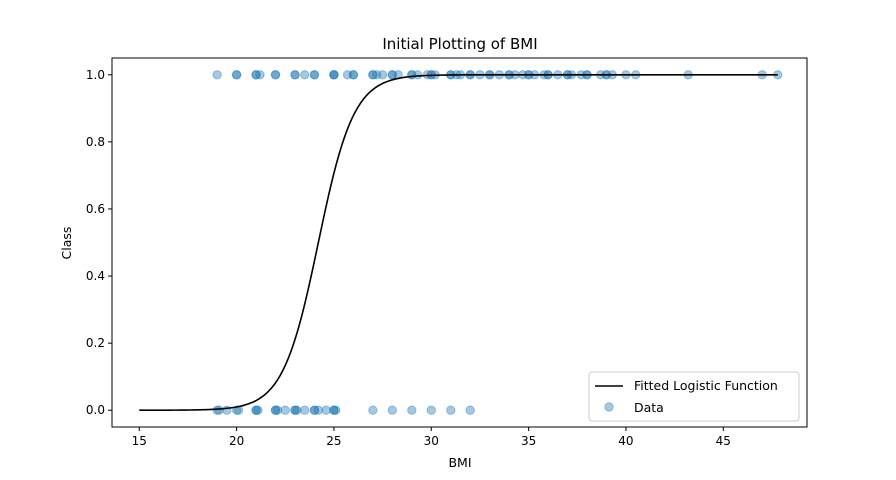 The image size is (896, 480). What do you see at coordinates (723, 441) in the screenshot?
I see `x-tick-label: 45` at bounding box center [723, 441].